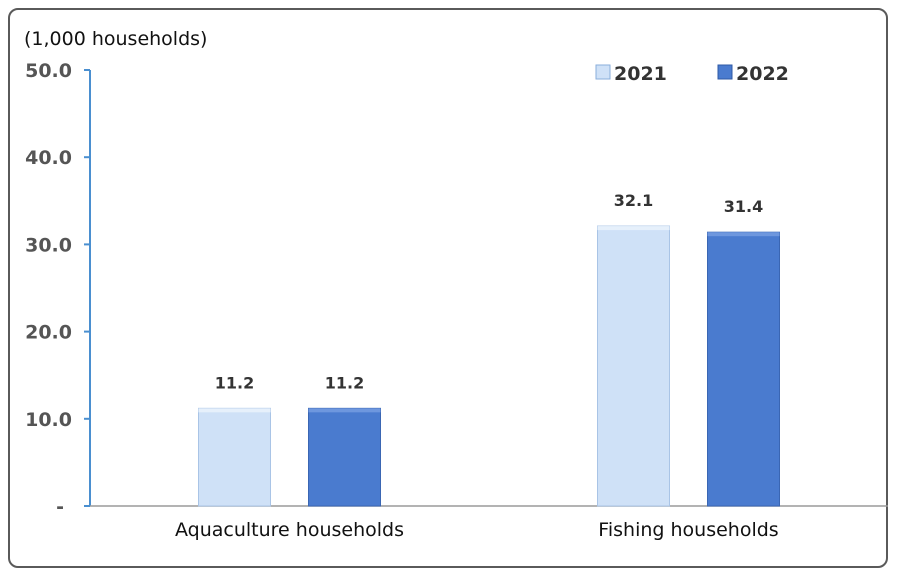 The width and height of the screenshot is (898, 568). I want to click on category-label: Aquaculture households, so click(289, 530).